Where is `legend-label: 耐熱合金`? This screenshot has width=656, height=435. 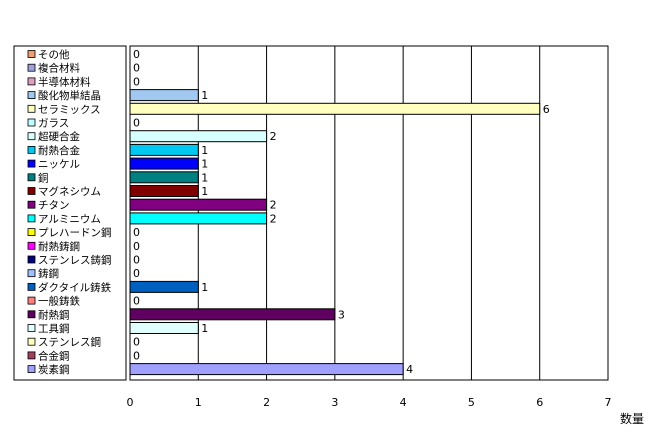
legend-label: 耐熱合金 is located at coordinates (59, 150).